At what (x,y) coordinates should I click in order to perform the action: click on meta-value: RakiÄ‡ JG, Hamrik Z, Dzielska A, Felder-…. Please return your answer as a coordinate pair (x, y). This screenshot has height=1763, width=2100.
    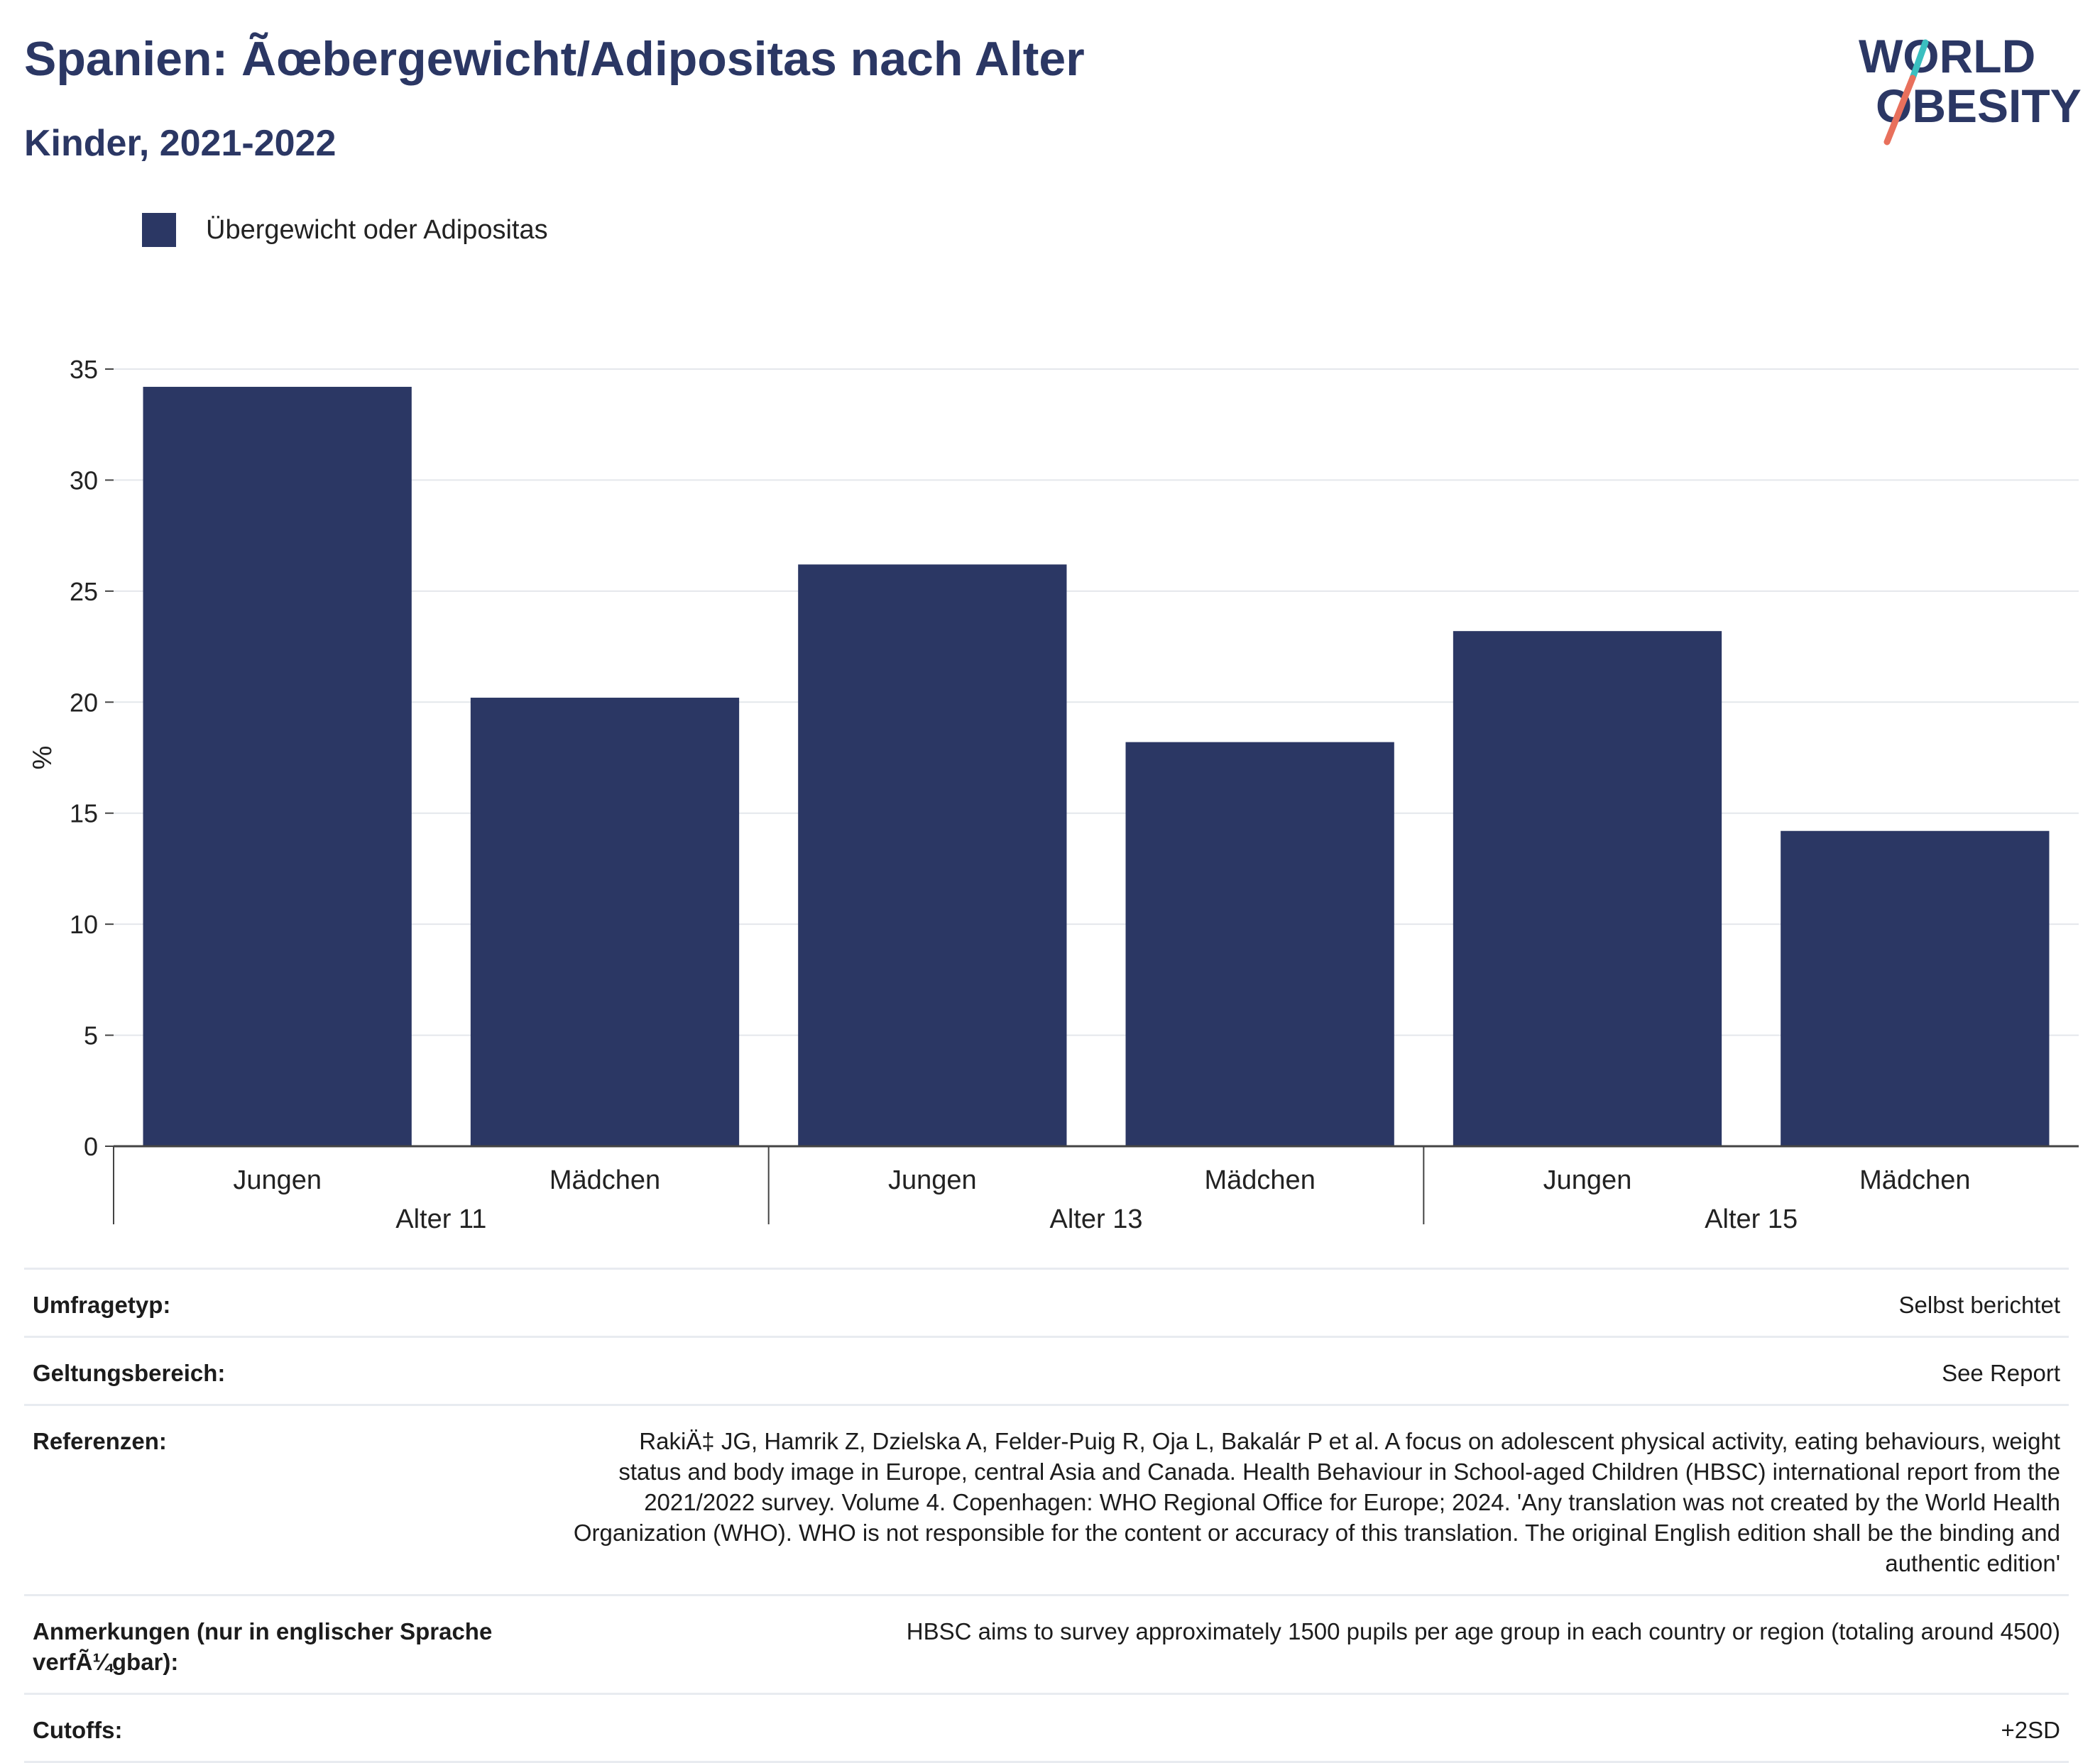
    Looking at the image, I should click on (1316, 1502).